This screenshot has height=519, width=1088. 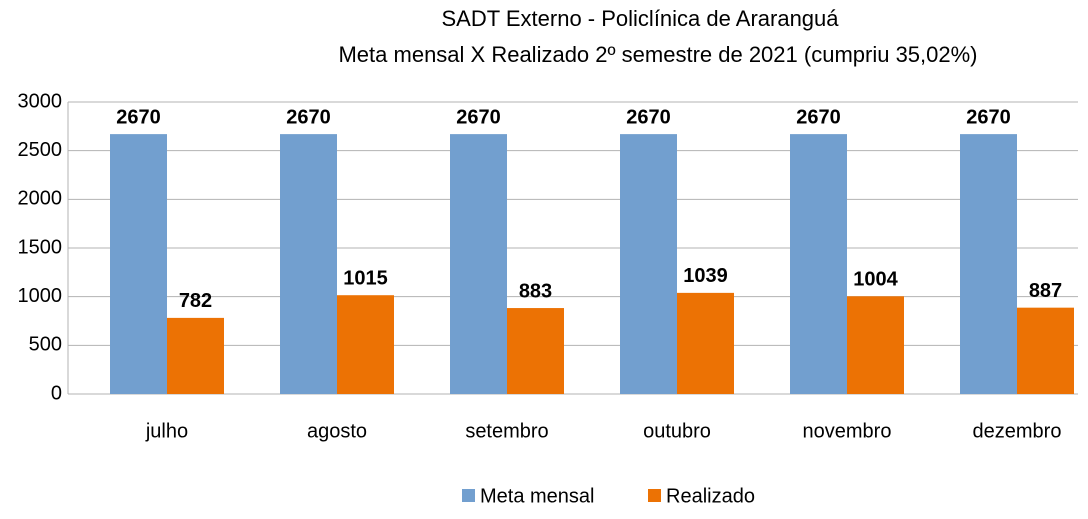 What do you see at coordinates (45, 345) in the screenshot?
I see `y-tick-label: 500` at bounding box center [45, 345].